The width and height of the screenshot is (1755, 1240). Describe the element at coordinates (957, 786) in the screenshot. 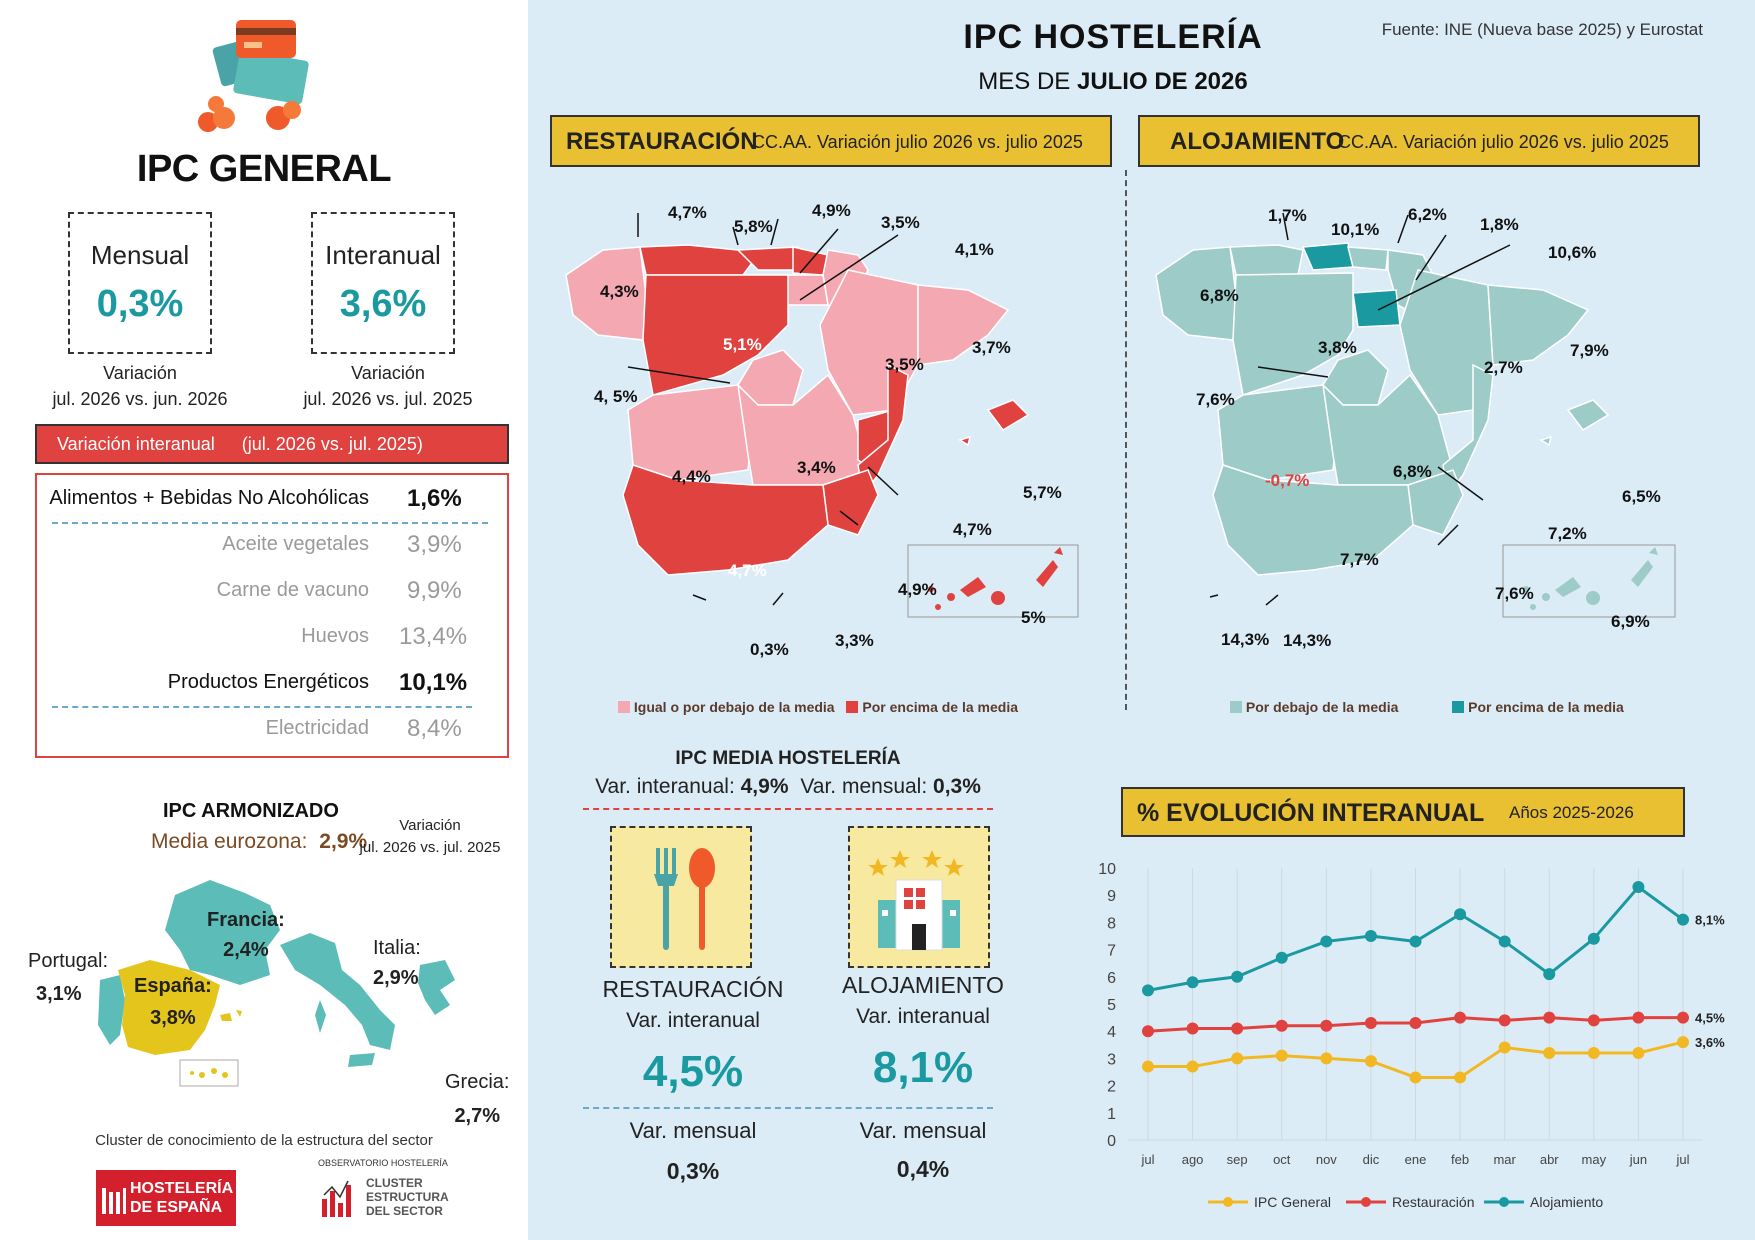

I see `media-mensual-value: 0,3%` at that location.